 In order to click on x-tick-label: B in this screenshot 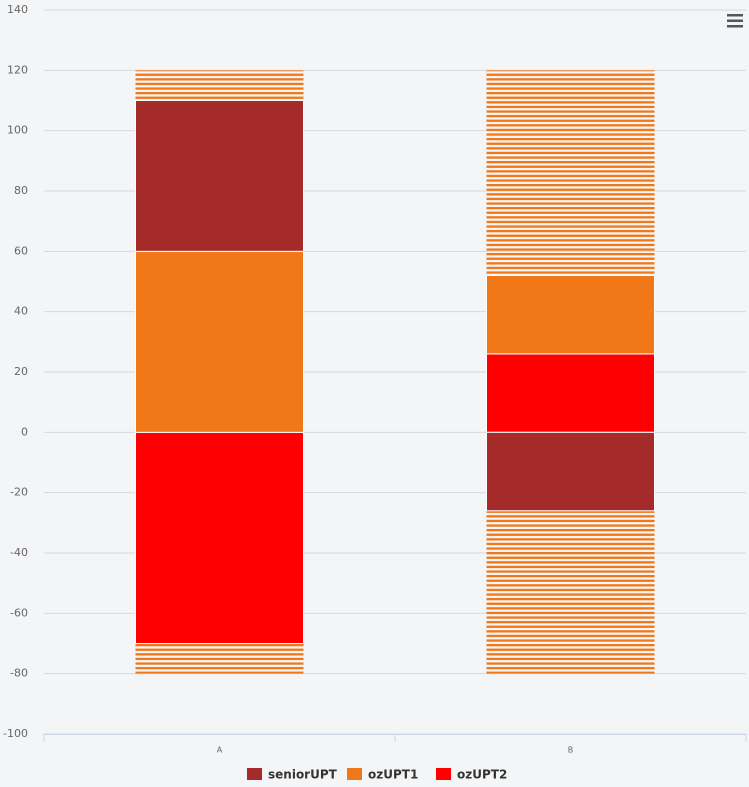, I will do `click(571, 750)`.